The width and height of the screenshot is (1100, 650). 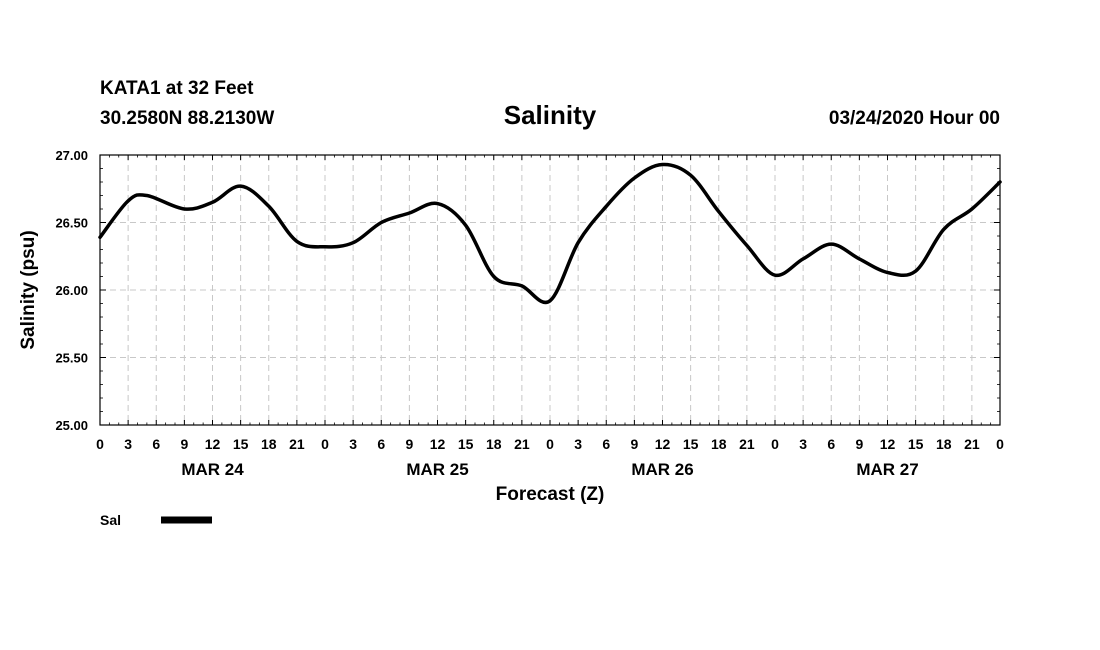 I want to click on x-axis-title: Forecast (Z), so click(x=550, y=494).